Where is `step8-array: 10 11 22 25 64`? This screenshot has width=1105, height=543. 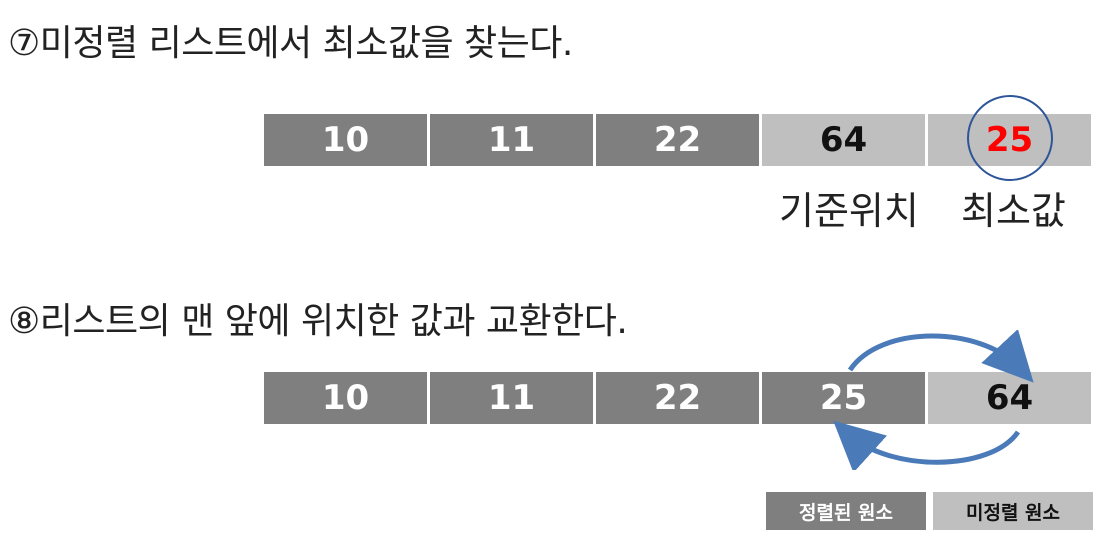 step8-array: 10 11 22 25 64 is located at coordinates (677, 398).